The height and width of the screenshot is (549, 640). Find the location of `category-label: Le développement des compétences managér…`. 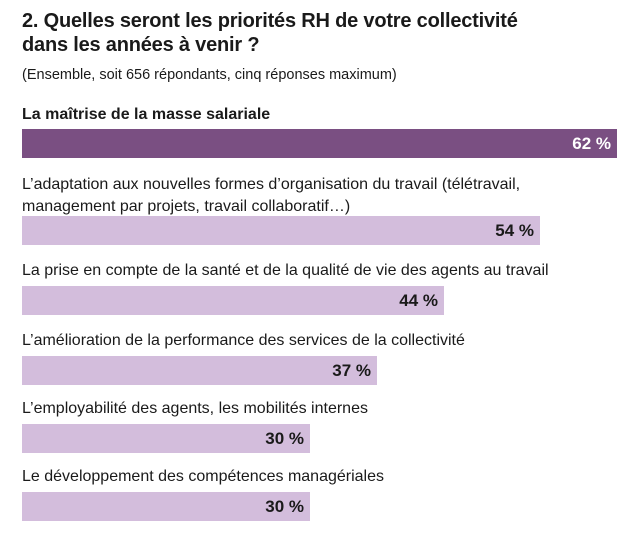

category-label: Le développement des compétences managér… is located at coordinates (203, 476).